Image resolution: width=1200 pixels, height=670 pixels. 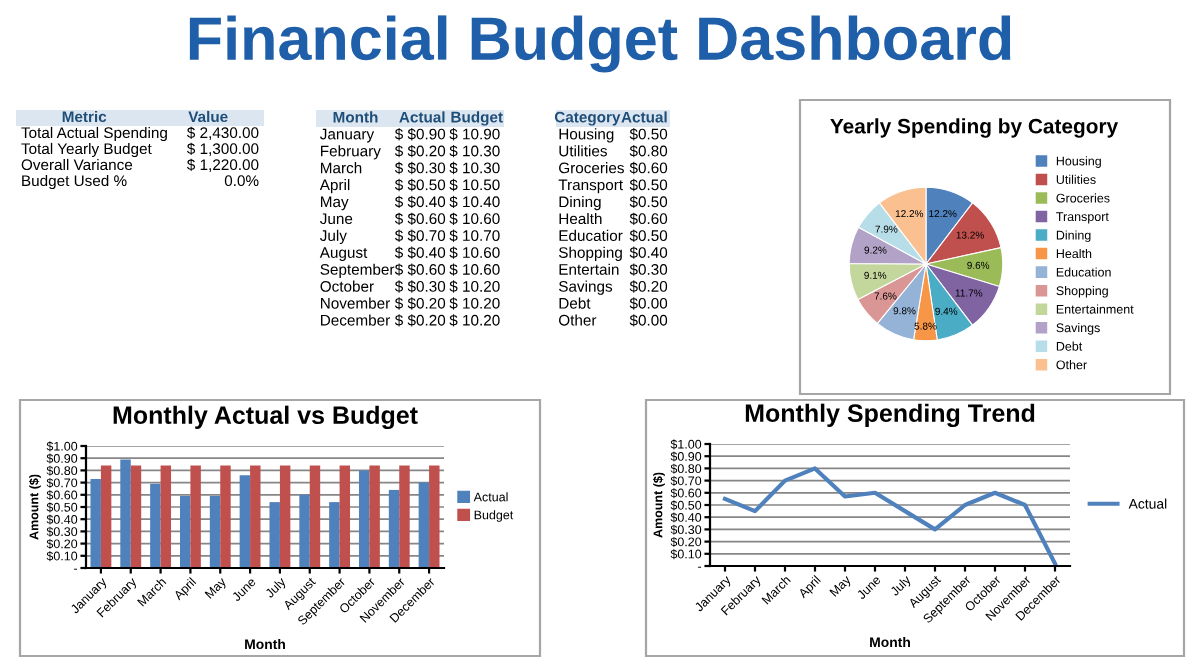 I want to click on chart-title: Monthly Actual vs Budget, so click(x=265, y=417).